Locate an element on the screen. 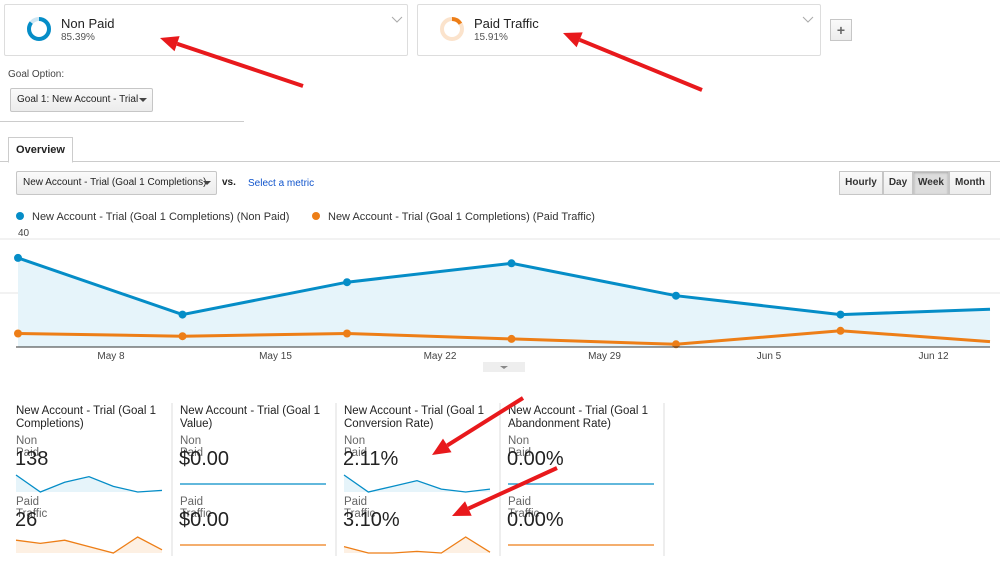  scorecard-value: 3.10% is located at coordinates (371, 520).